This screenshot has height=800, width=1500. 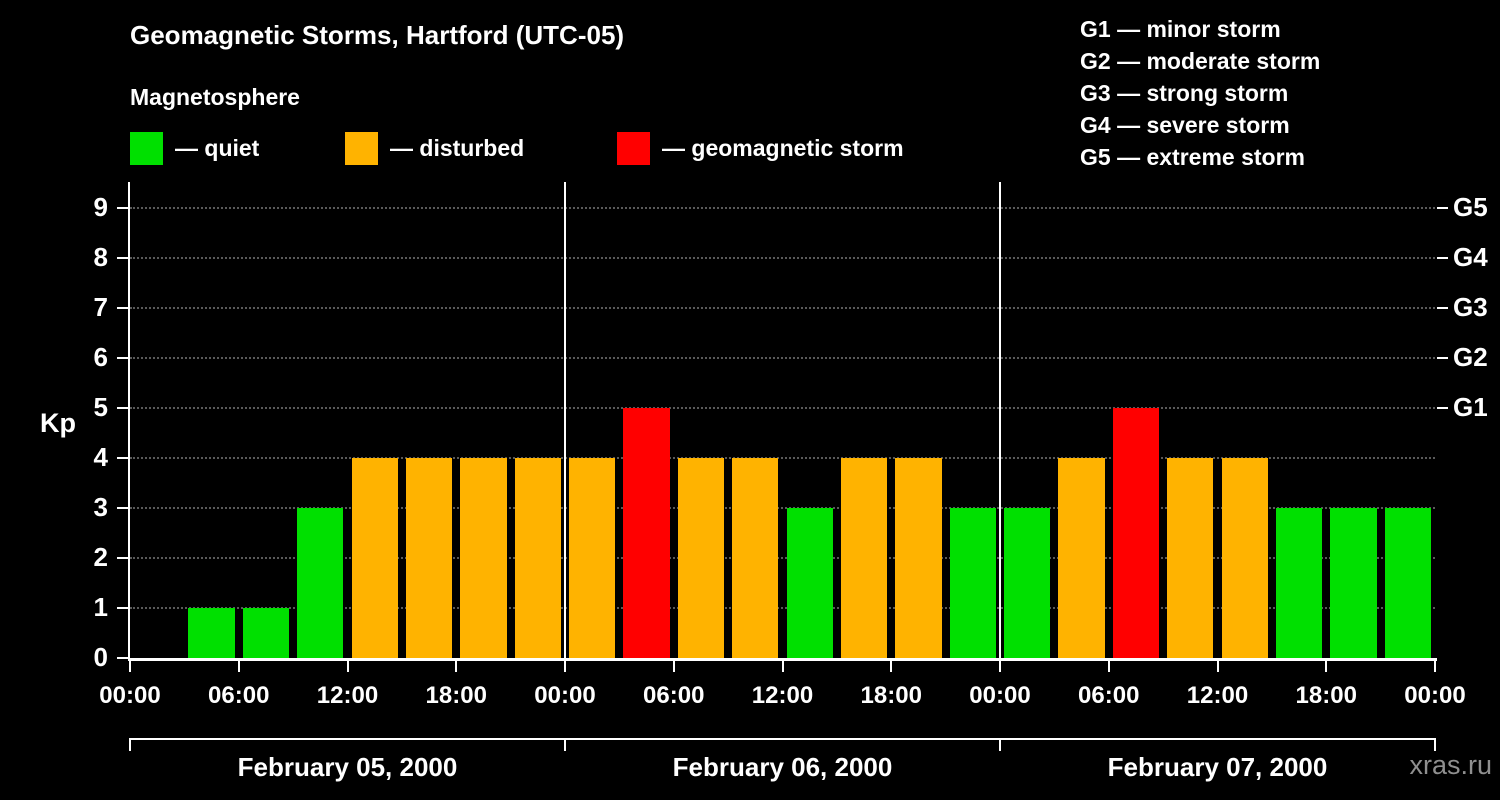 What do you see at coordinates (782, 767) in the screenshot?
I see `date-label: February 06, 2000` at bounding box center [782, 767].